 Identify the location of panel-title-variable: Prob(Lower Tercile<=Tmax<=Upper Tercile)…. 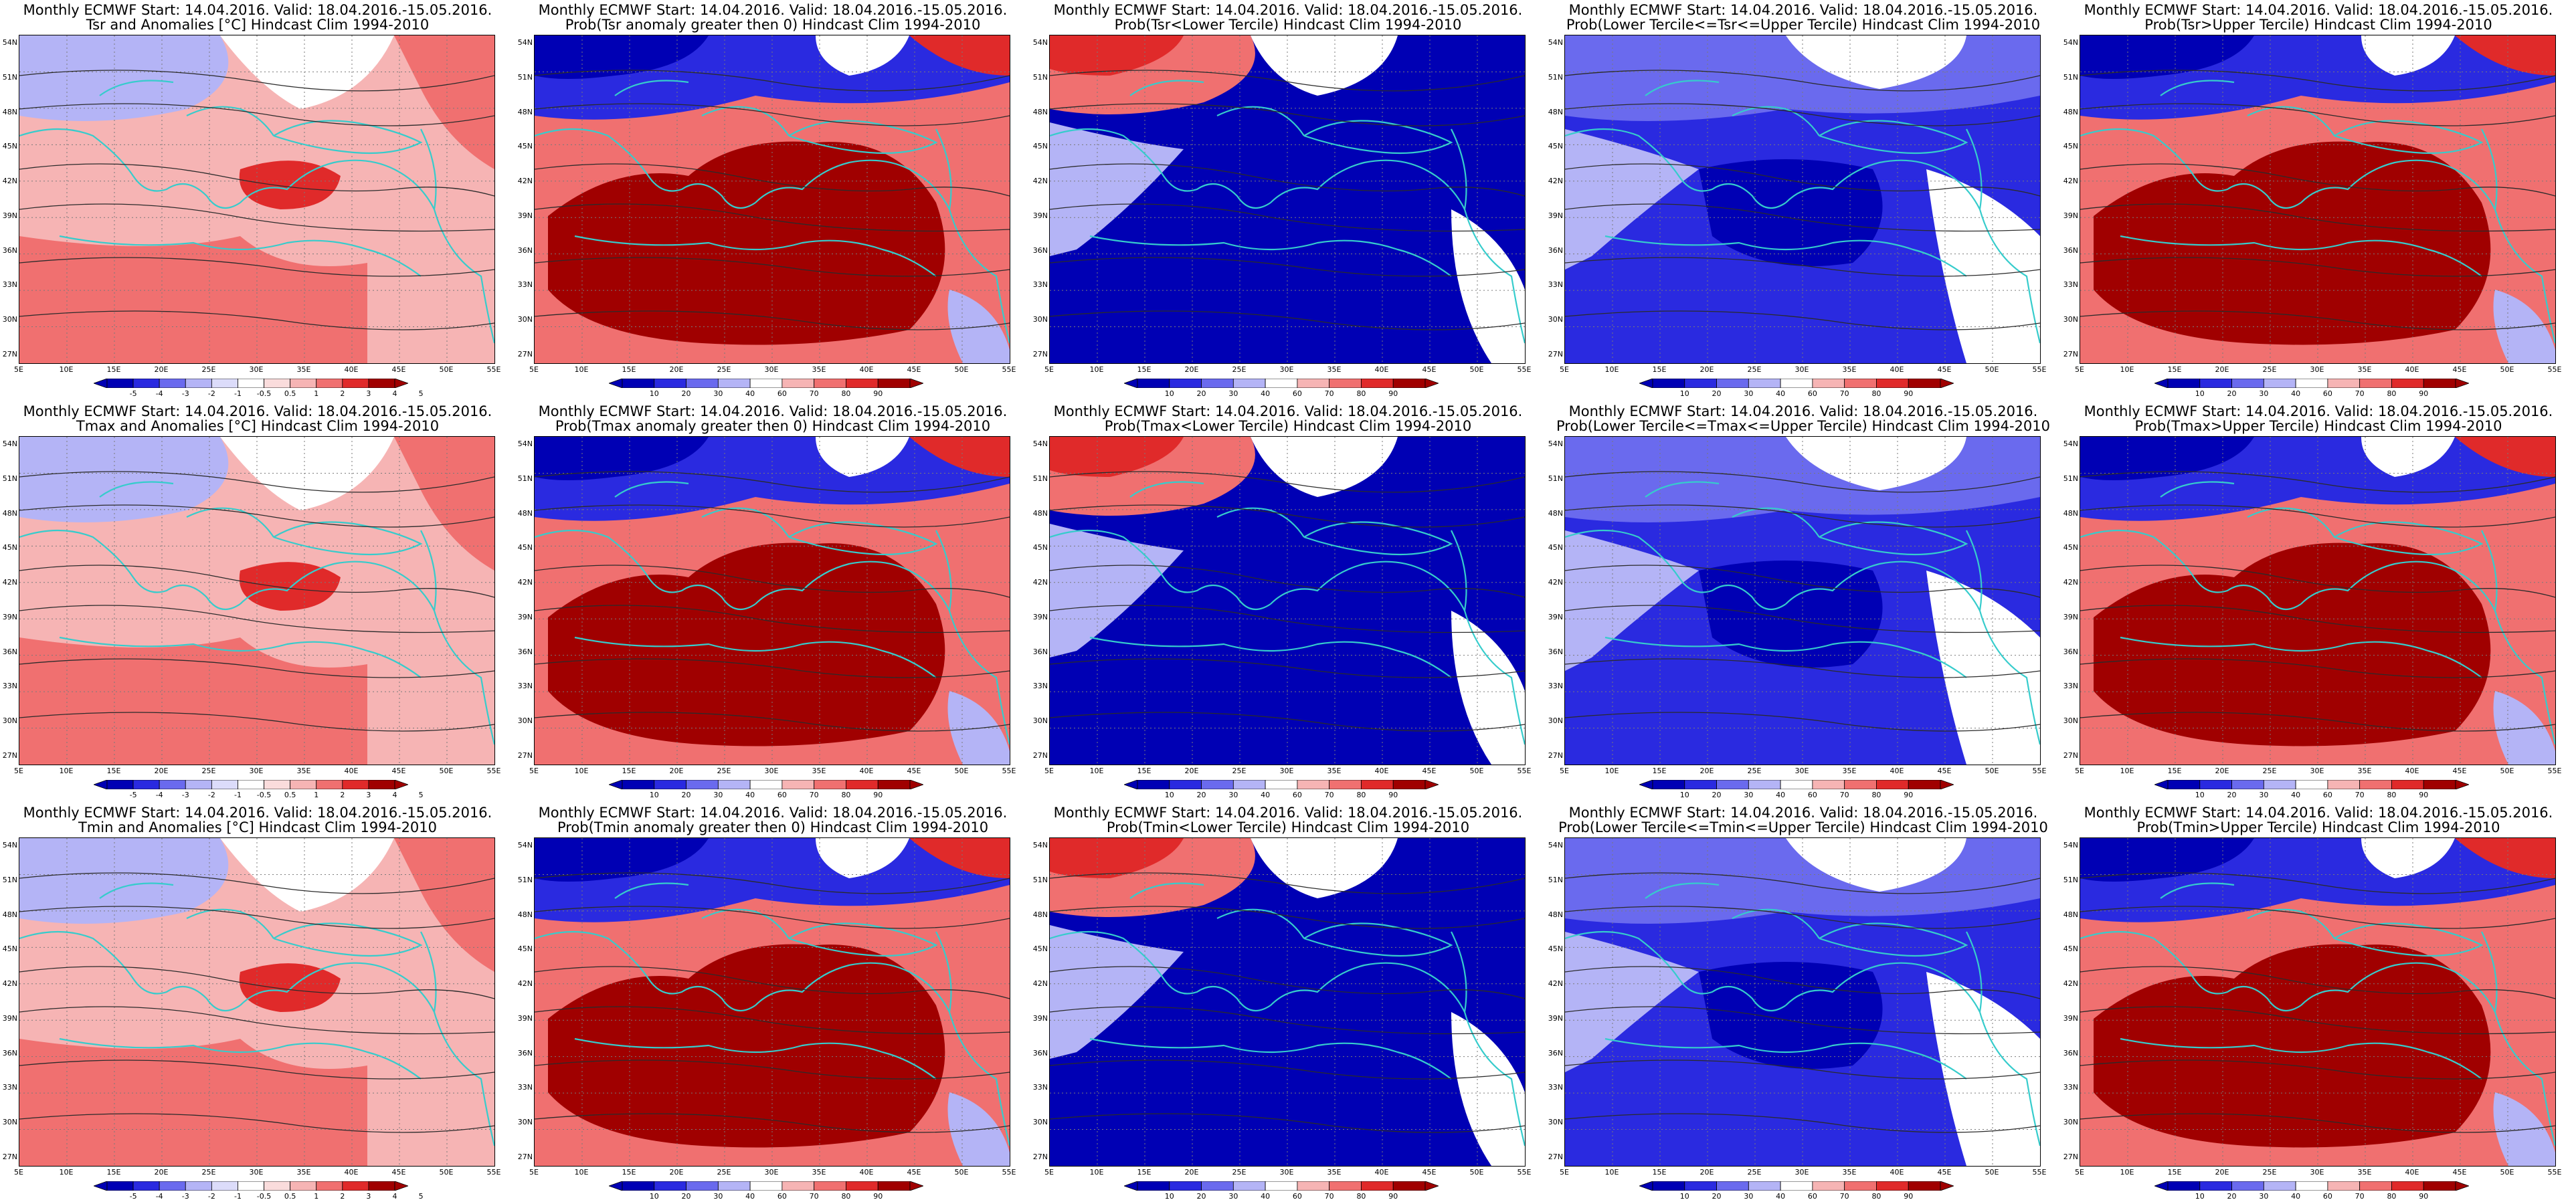
(1803, 426).